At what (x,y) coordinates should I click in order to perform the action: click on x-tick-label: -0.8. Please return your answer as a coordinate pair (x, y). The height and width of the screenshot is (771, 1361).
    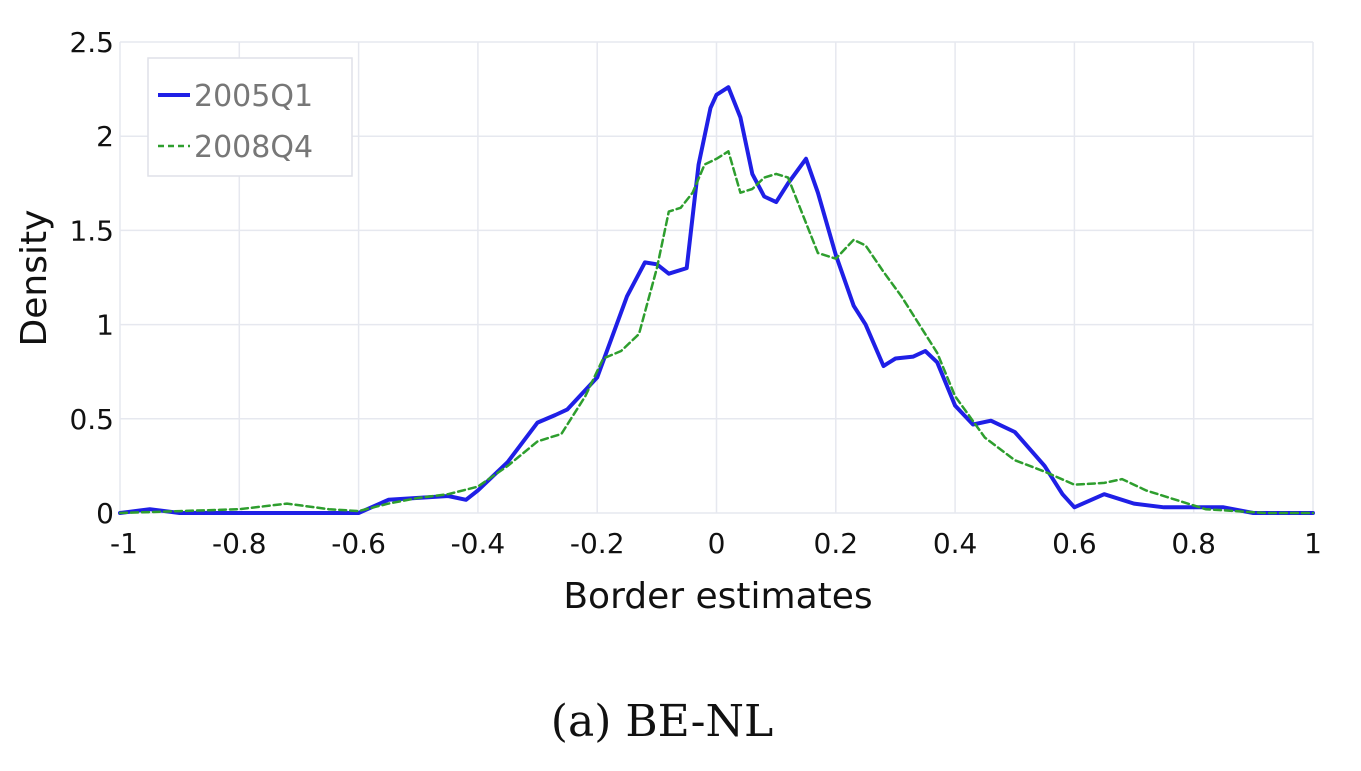
    Looking at the image, I should click on (239, 543).